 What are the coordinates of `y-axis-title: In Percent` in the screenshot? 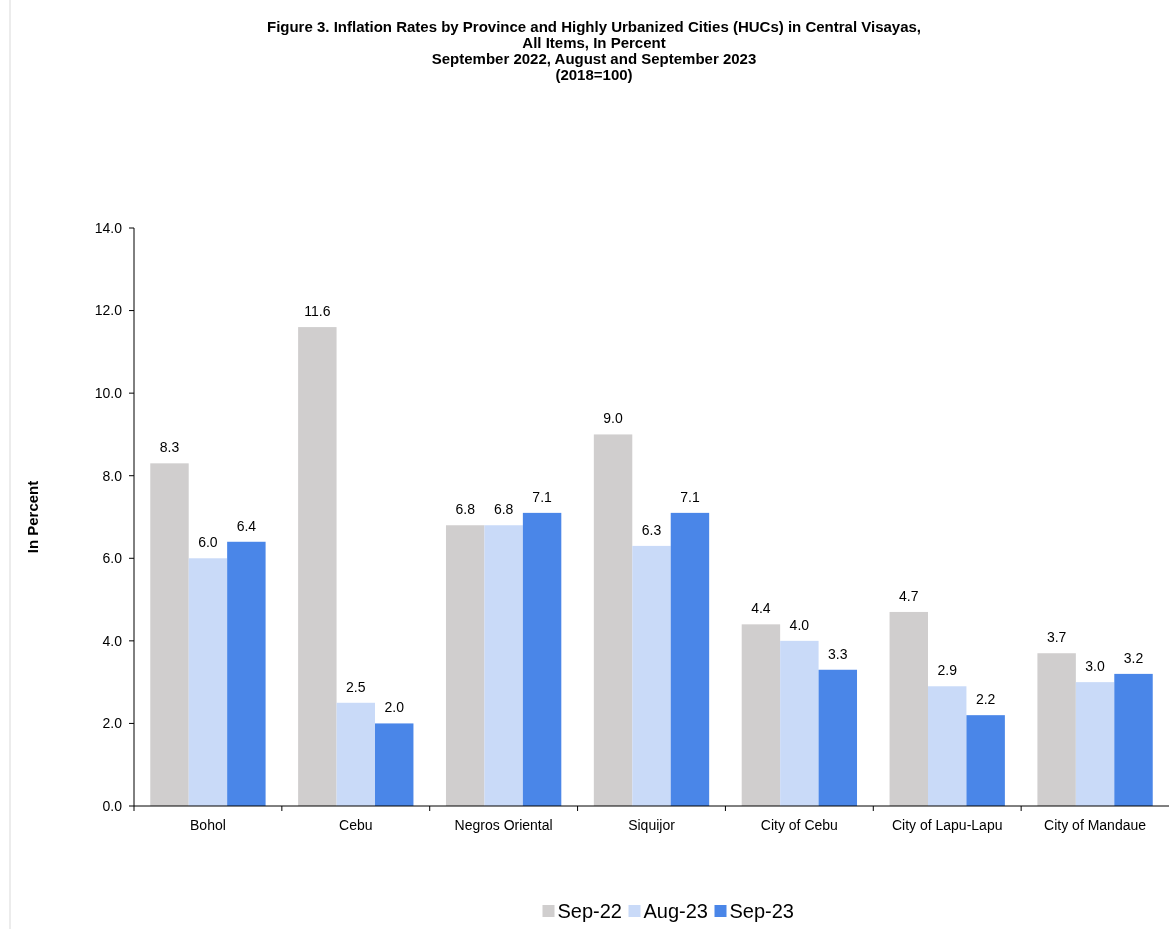 It's located at (32, 517).